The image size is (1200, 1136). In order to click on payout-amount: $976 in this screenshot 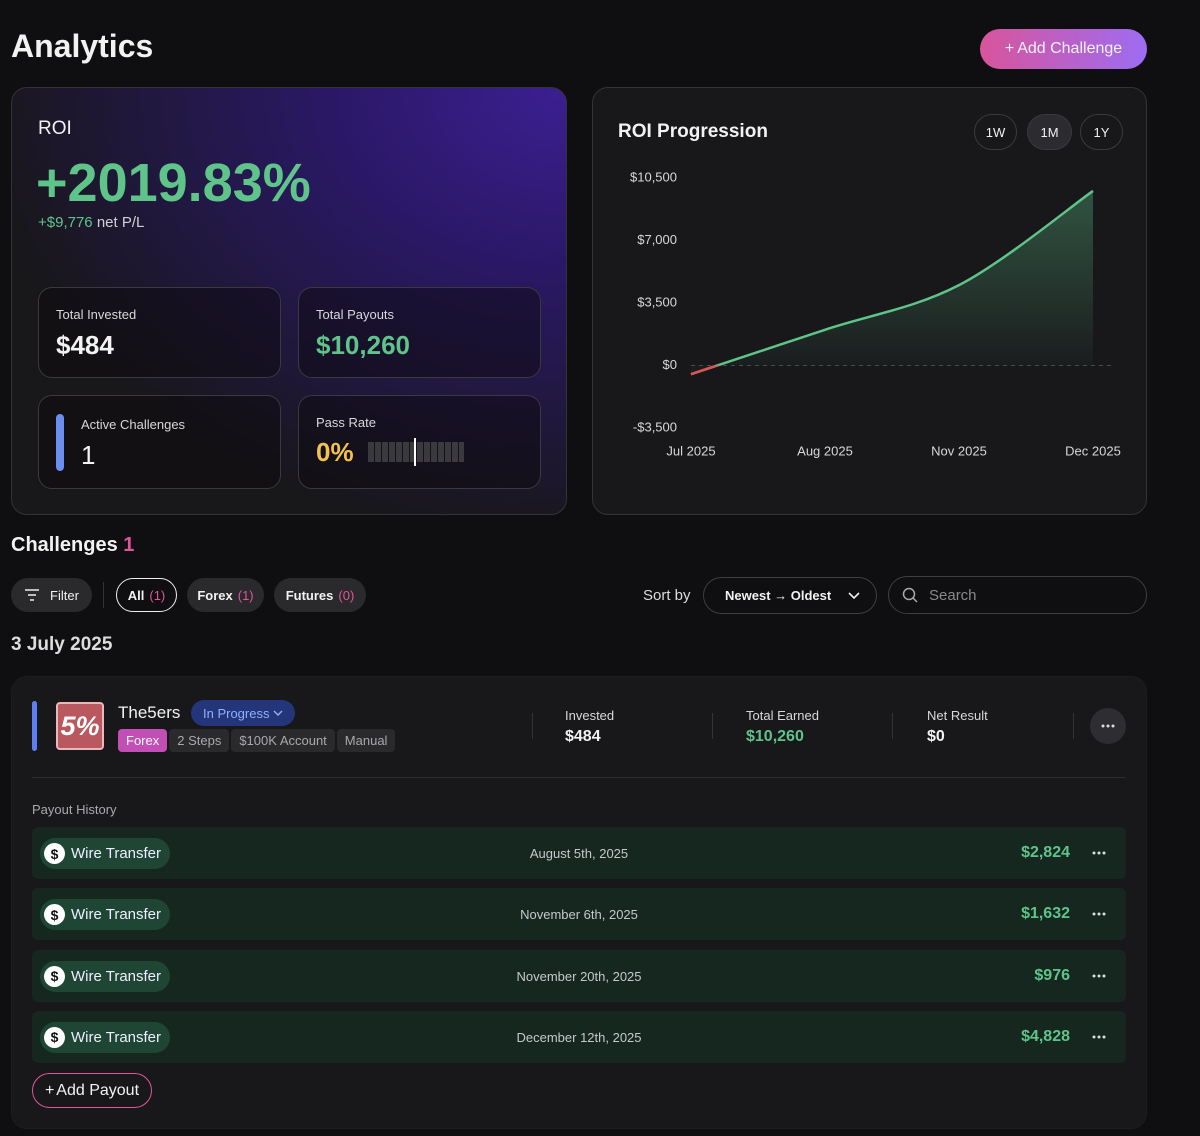, I will do `click(1052, 975)`.